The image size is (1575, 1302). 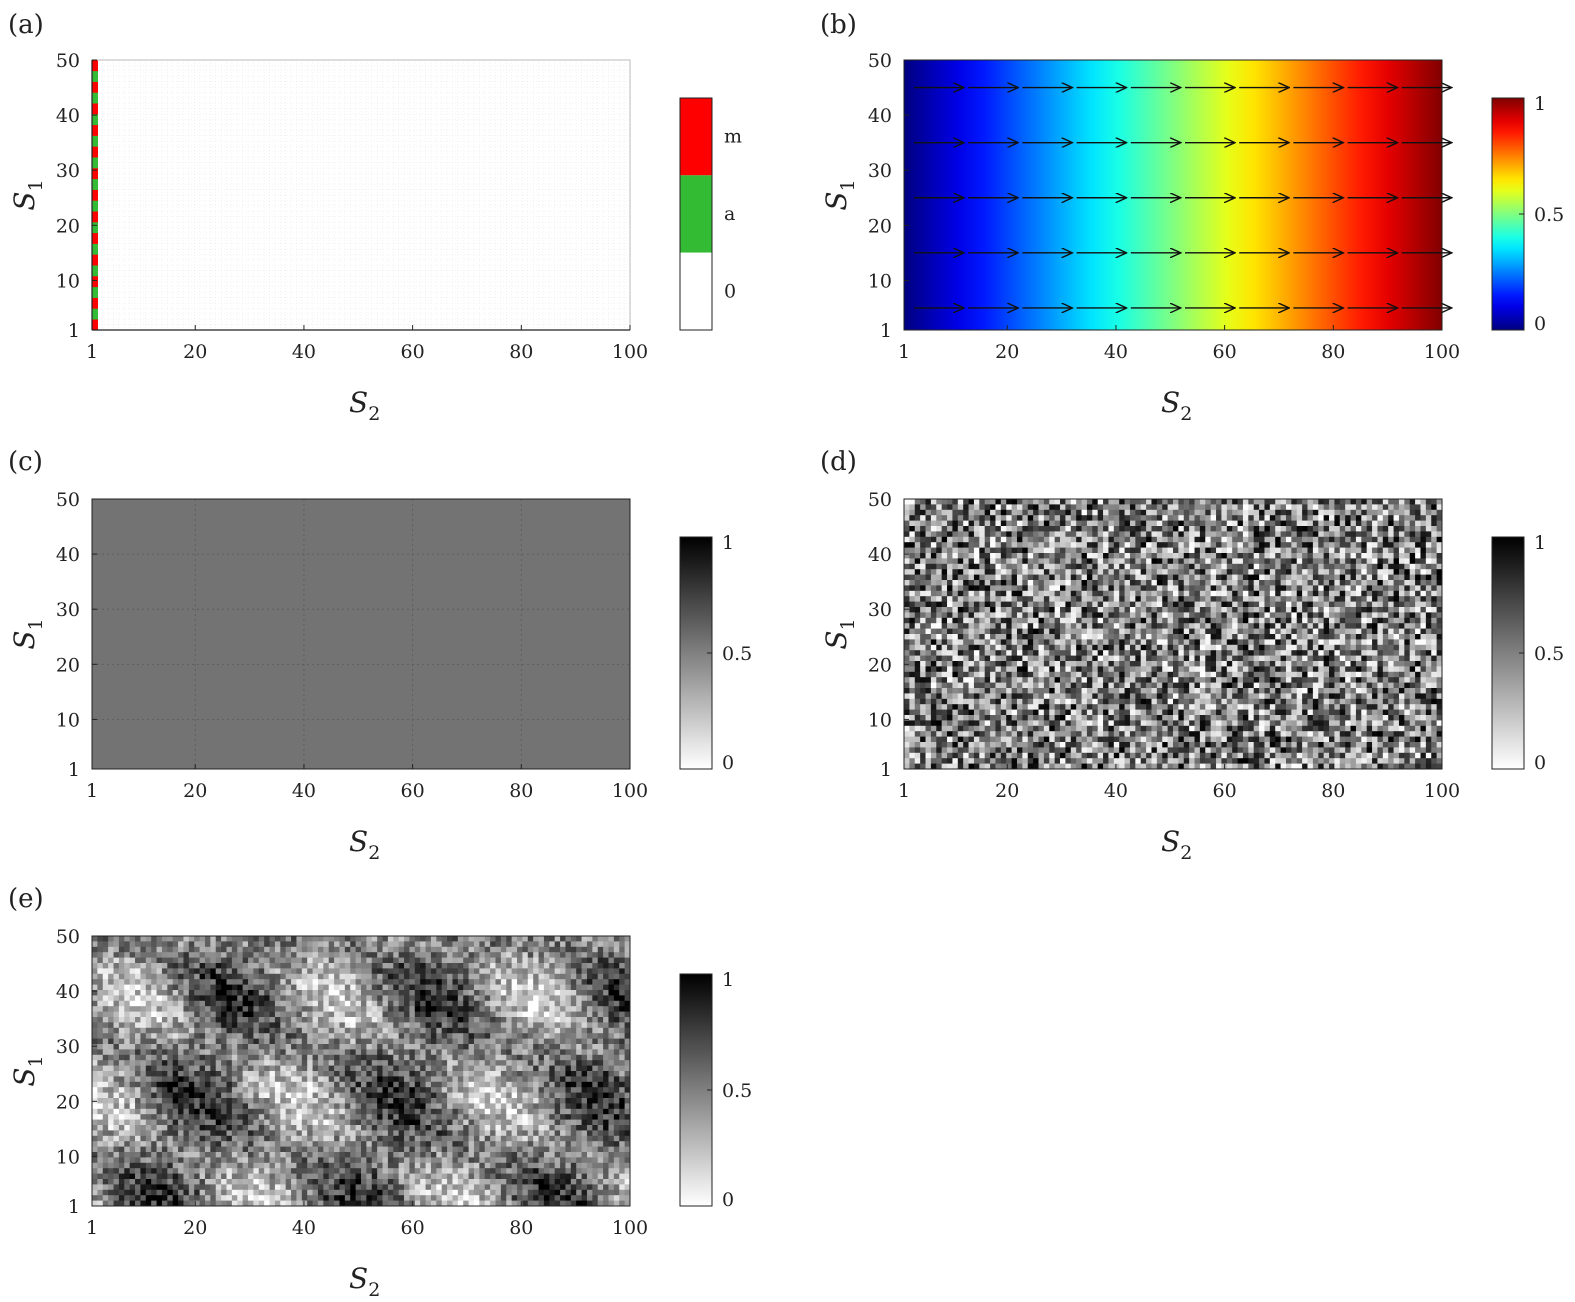 What do you see at coordinates (26, 899) in the screenshot?
I see `panel-letter-e: (e)` at bounding box center [26, 899].